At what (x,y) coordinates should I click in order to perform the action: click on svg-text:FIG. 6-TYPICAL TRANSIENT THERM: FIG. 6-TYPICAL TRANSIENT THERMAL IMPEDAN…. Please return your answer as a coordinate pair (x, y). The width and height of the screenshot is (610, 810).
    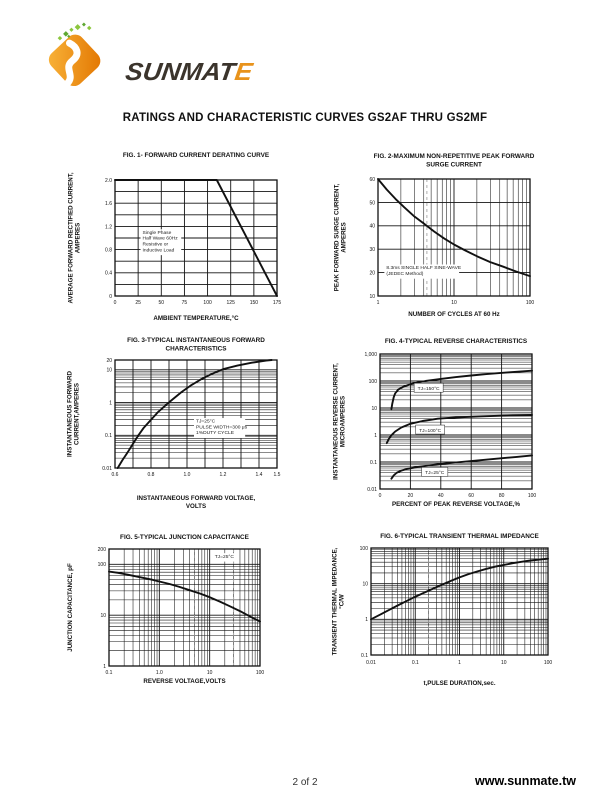
    Looking at the image, I should click on (459, 536).